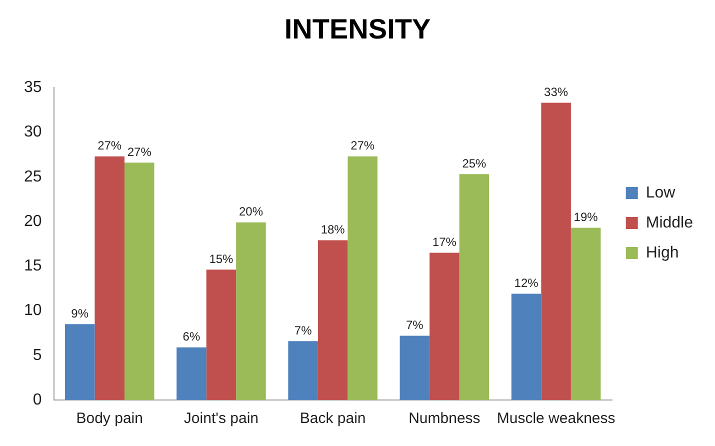 The width and height of the screenshot is (715, 446). I want to click on data-label: 18%, so click(333, 229).